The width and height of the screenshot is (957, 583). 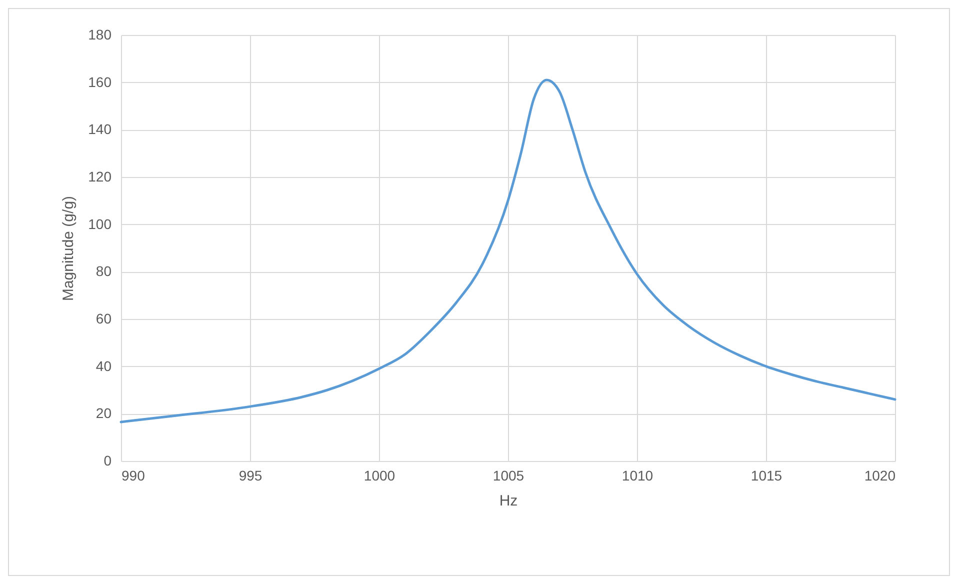 I want to click on y-tick-label: 0, so click(x=108, y=460).